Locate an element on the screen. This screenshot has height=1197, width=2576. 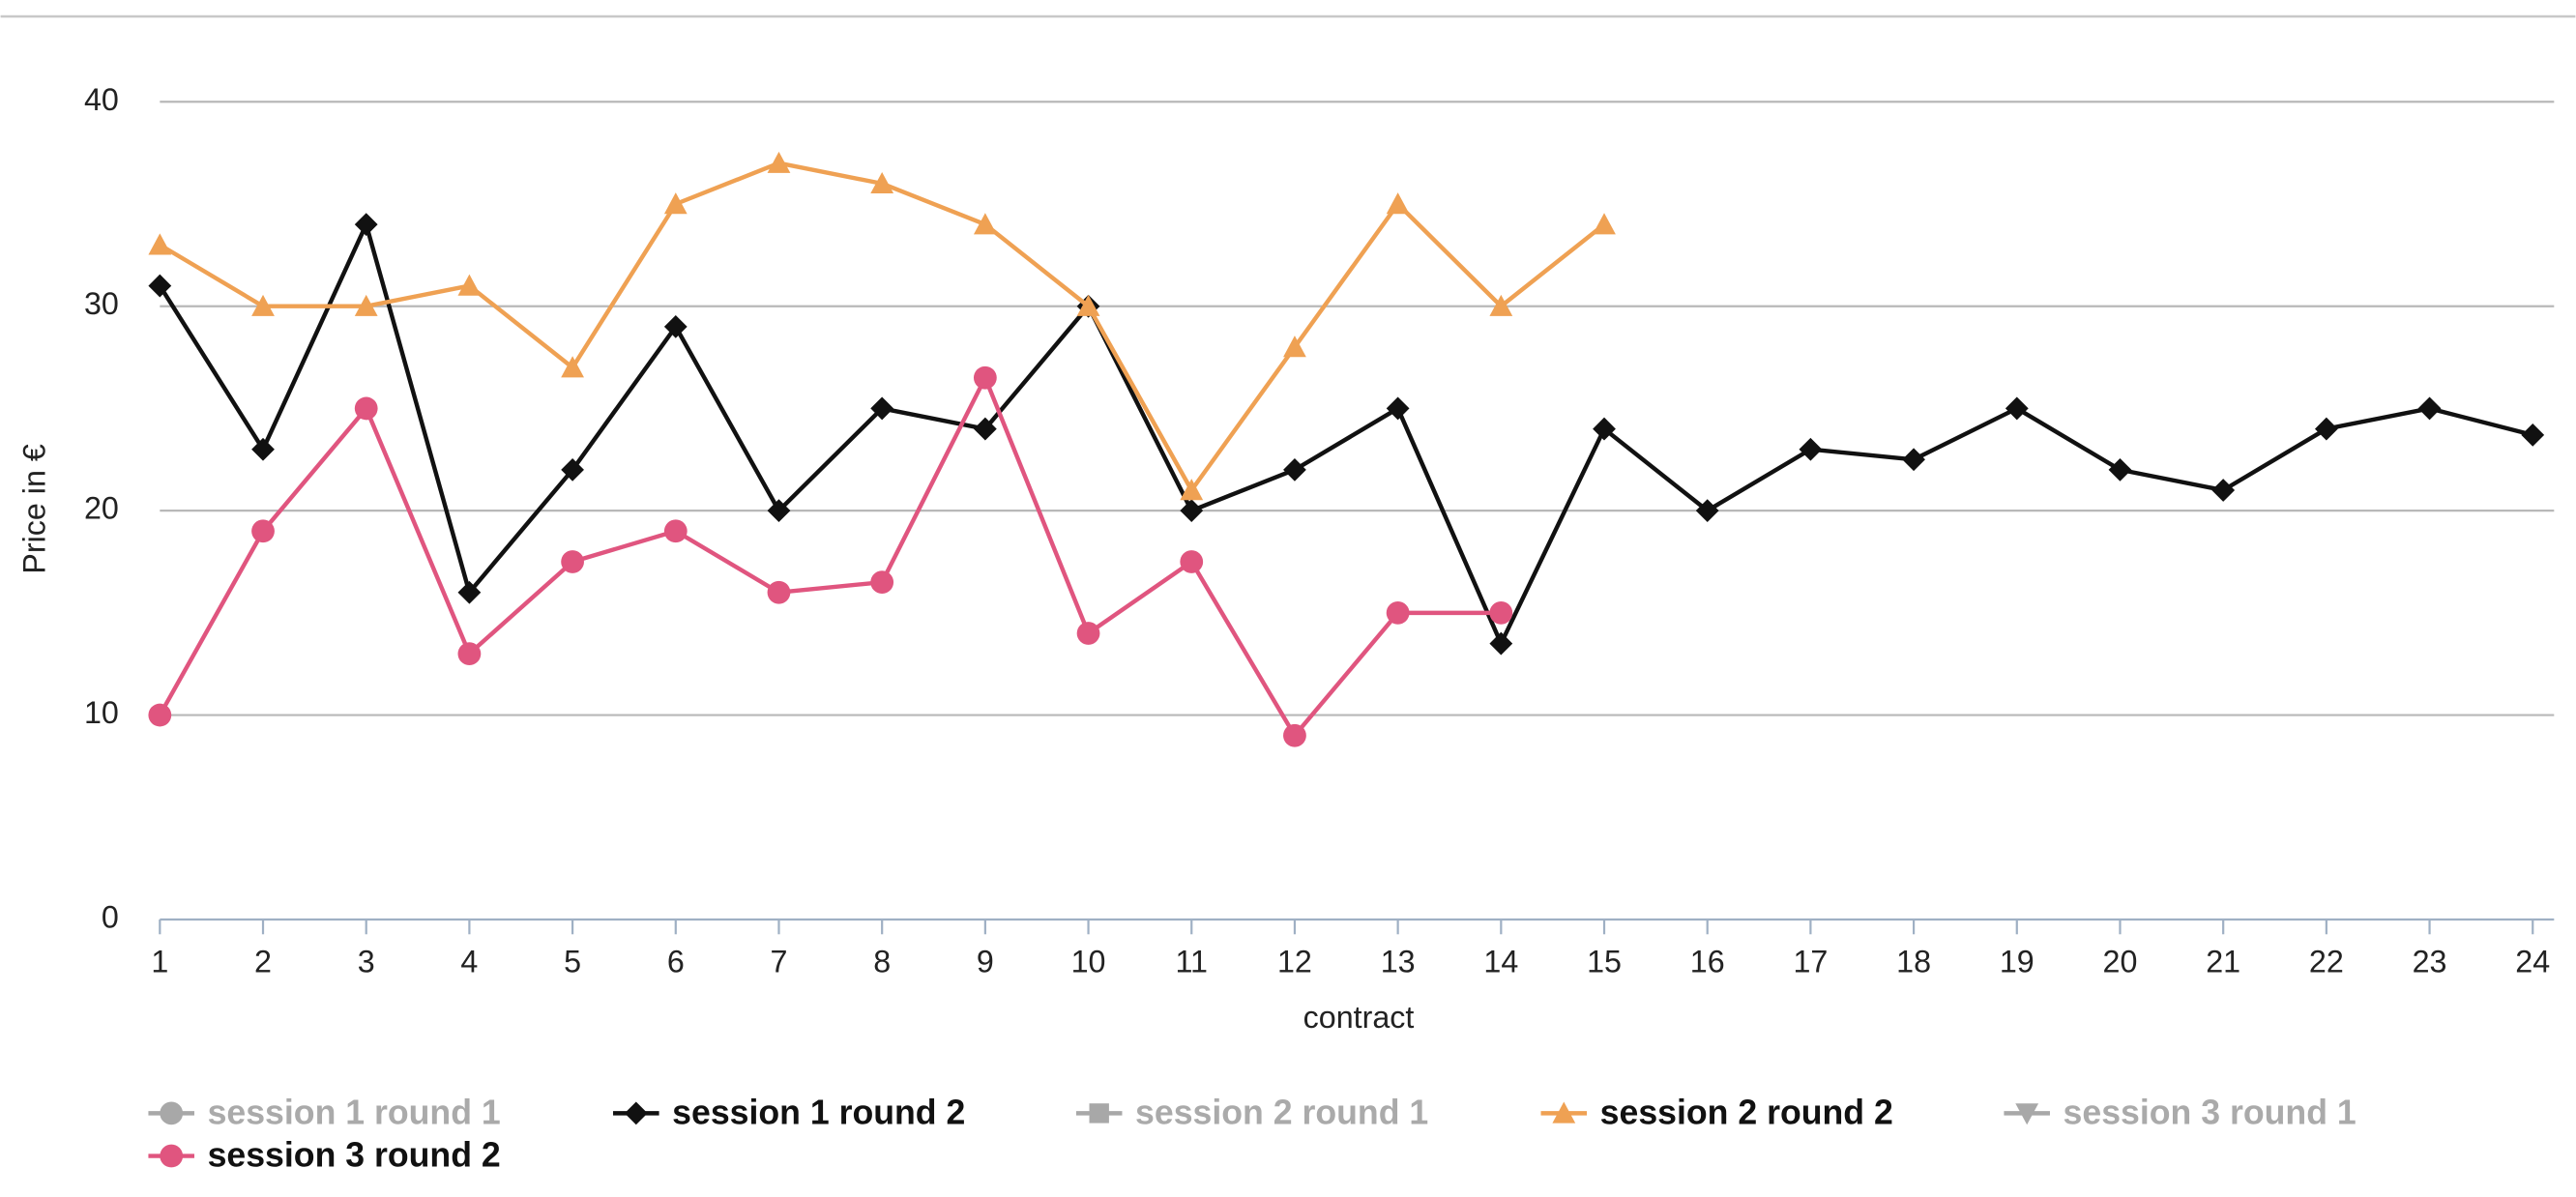
x-tick-label: 9 is located at coordinates (985, 961).